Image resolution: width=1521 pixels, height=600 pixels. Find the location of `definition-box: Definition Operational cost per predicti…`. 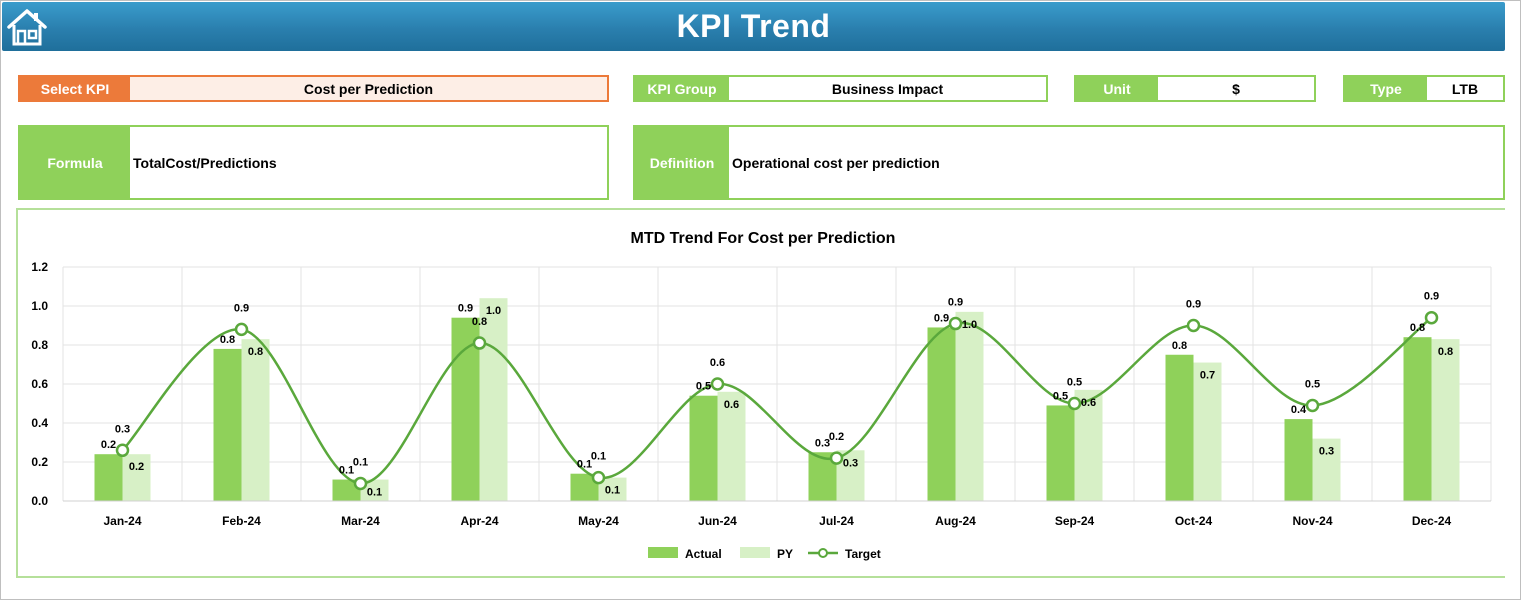

definition-box: Definition Operational cost per predicti… is located at coordinates (1069, 162).